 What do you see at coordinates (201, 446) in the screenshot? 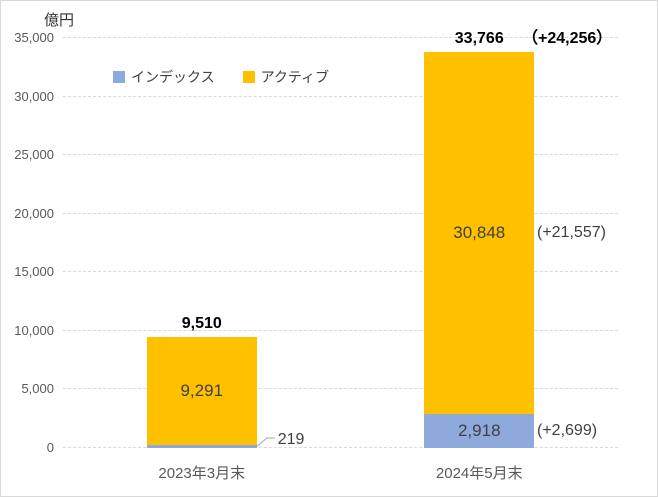
I see `bar-0-index-segment` at bounding box center [201, 446].